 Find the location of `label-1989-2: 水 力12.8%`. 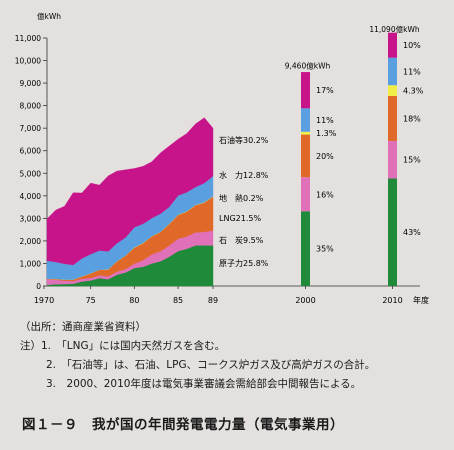

label-1989-2: 水 力12.8% is located at coordinates (244, 175).